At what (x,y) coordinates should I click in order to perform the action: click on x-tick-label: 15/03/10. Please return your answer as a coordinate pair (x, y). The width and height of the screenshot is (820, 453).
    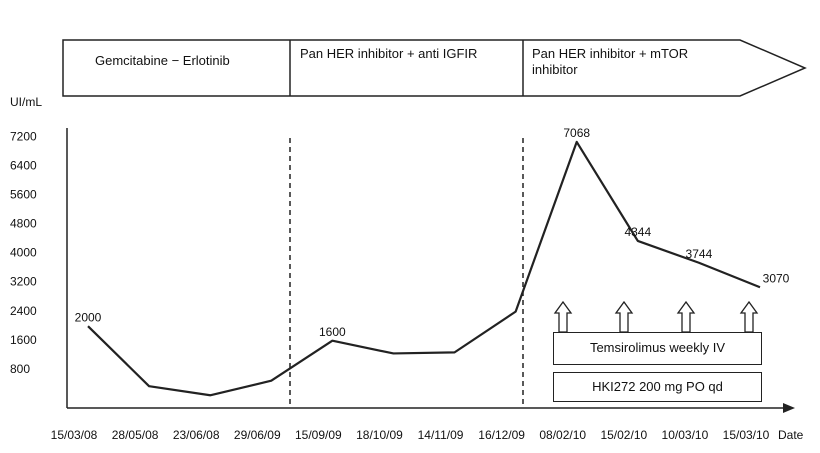
    Looking at the image, I should click on (746, 435).